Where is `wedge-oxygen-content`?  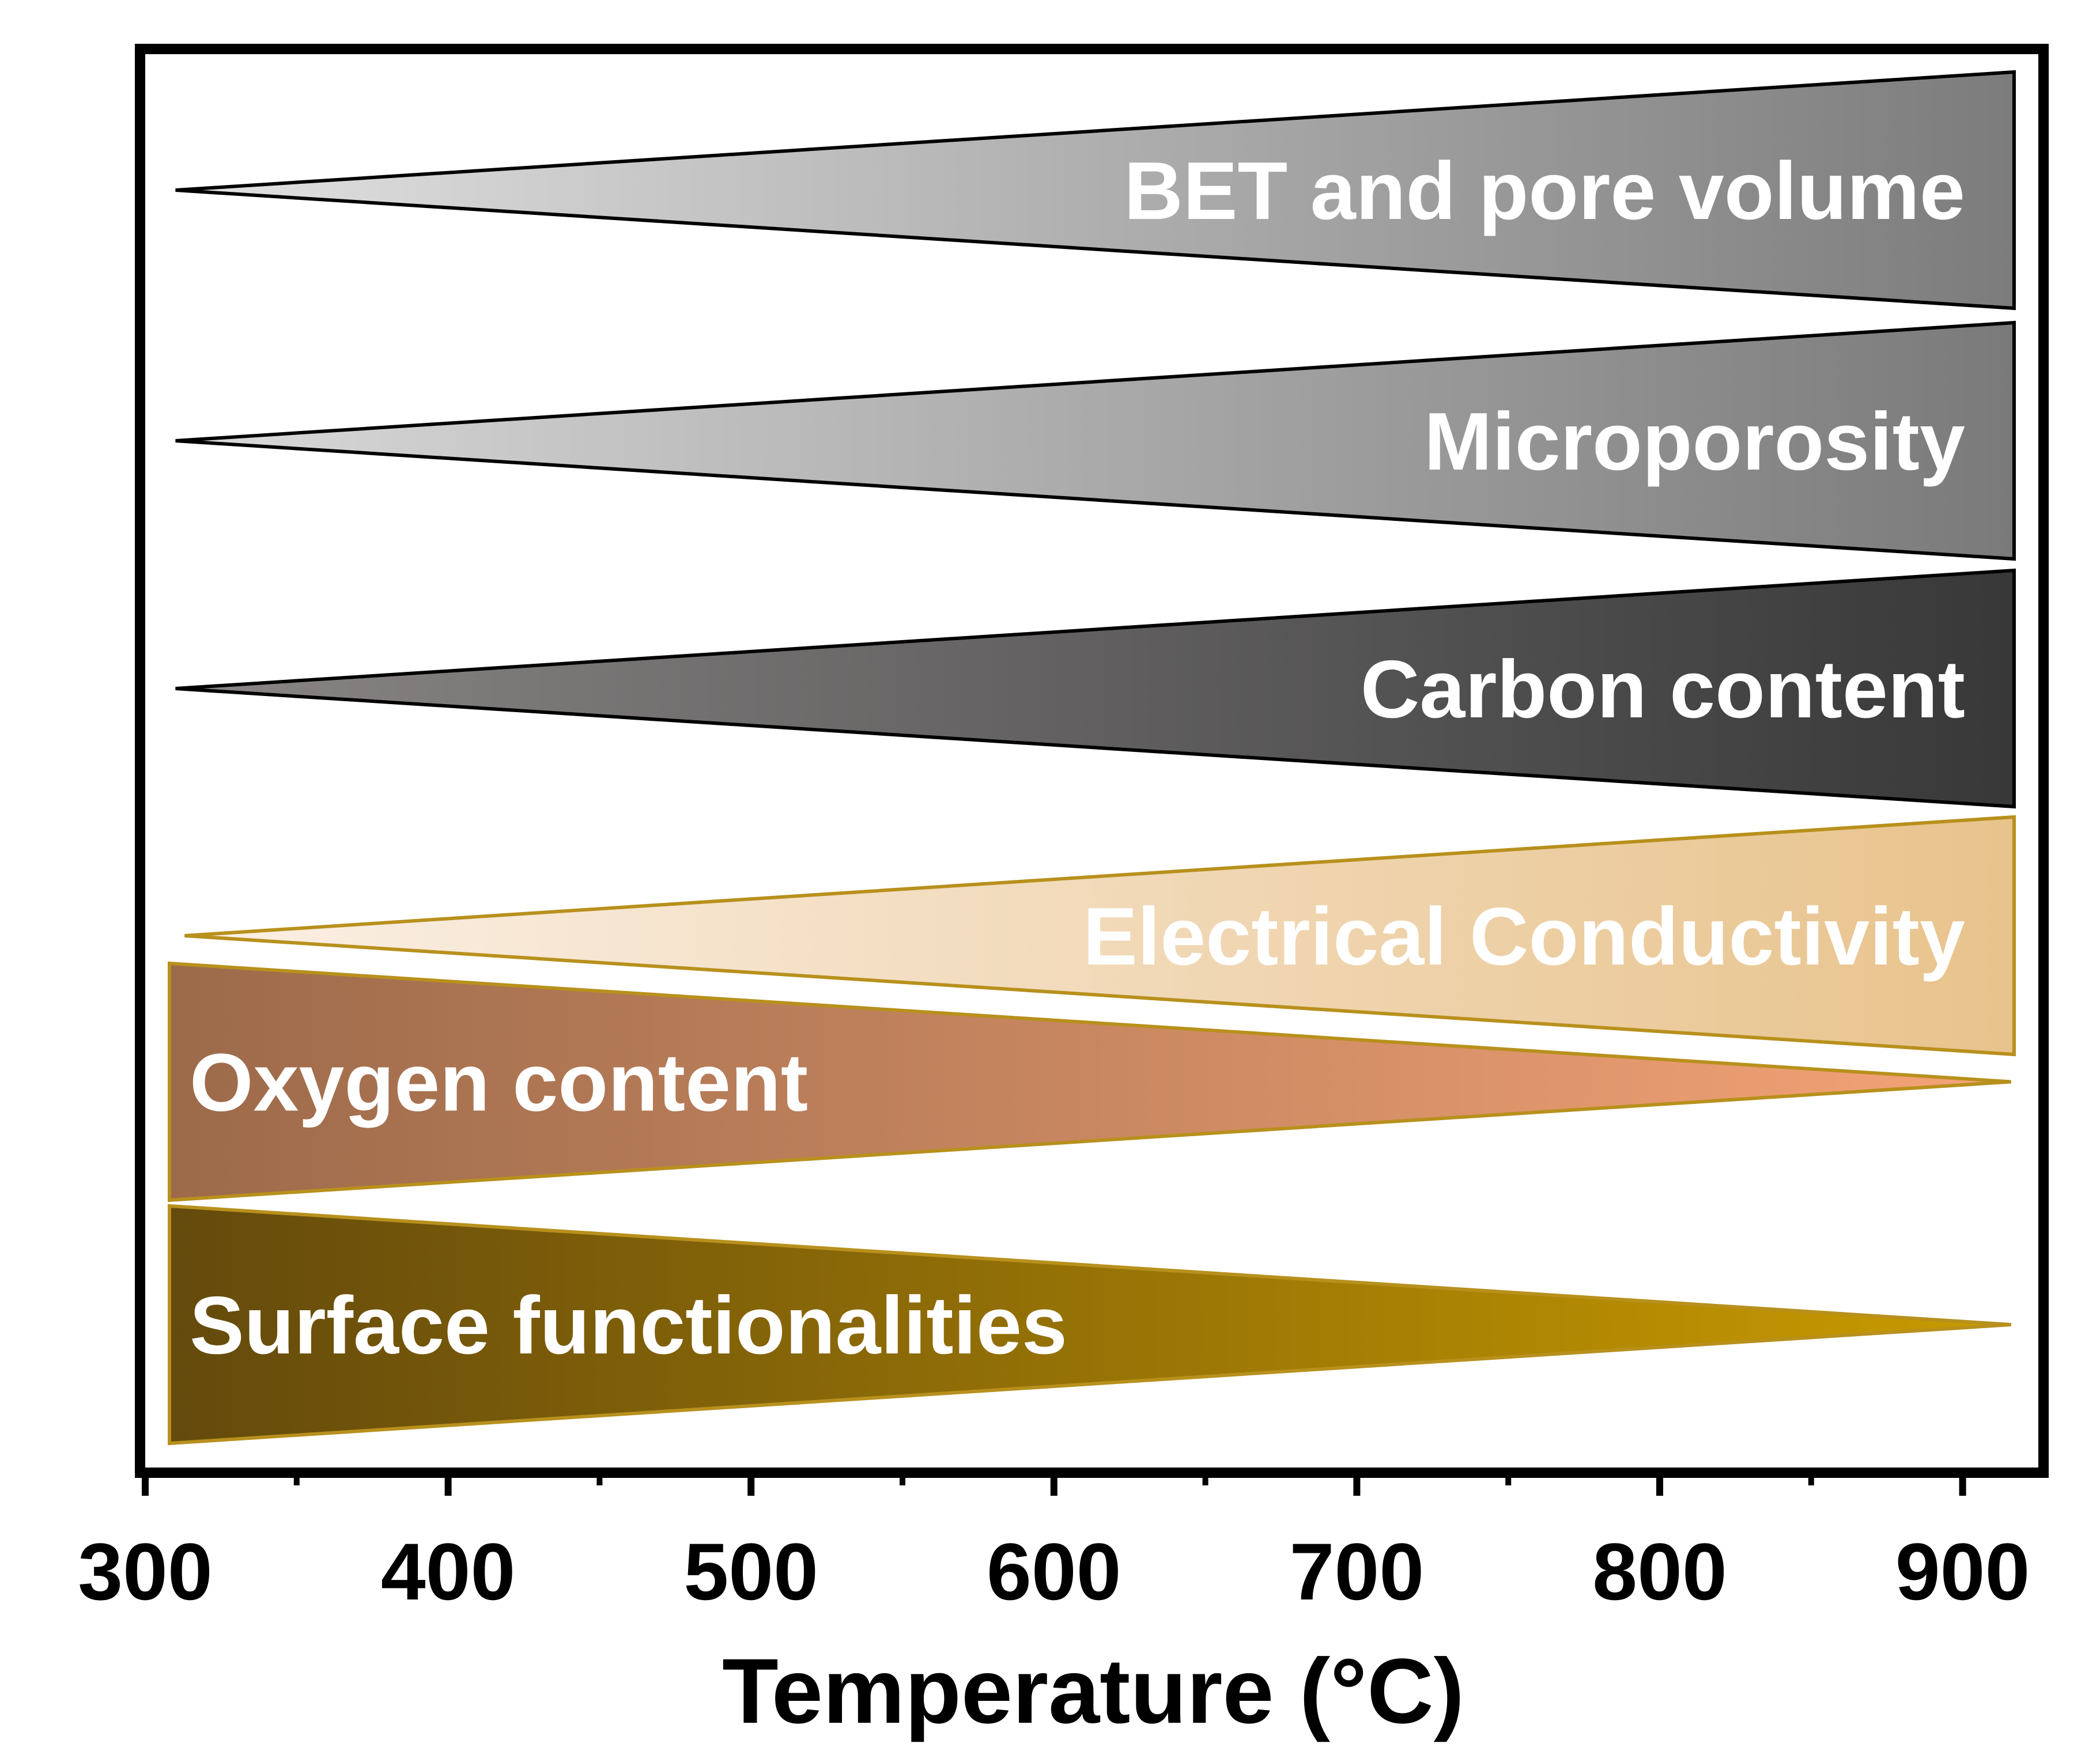 wedge-oxygen-content is located at coordinates (1089, 1081).